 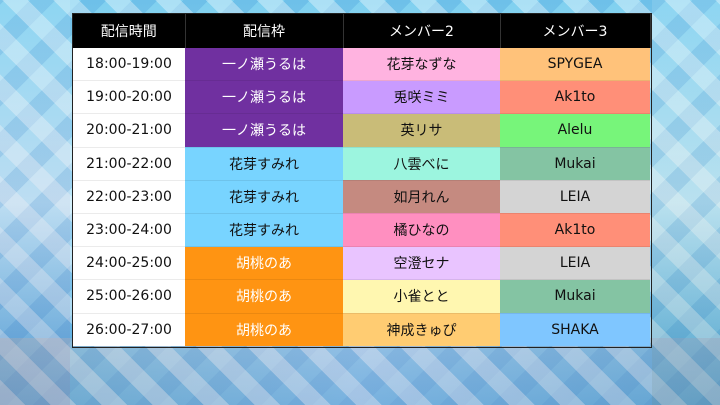 I want to click on time-cell: 24:00-25:00, so click(x=129, y=263).